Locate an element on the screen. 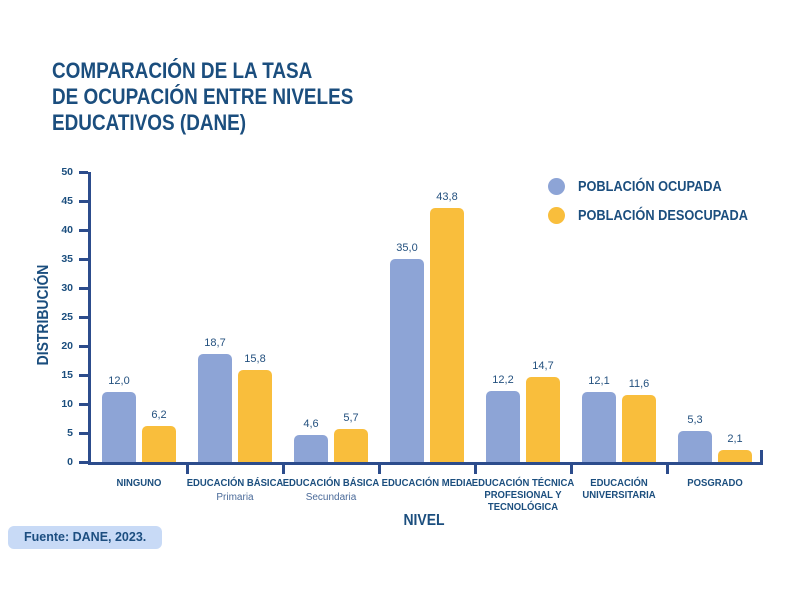 This screenshot has height=600, width=800. y-axis-tick-label: 45 is located at coordinates (67, 201).